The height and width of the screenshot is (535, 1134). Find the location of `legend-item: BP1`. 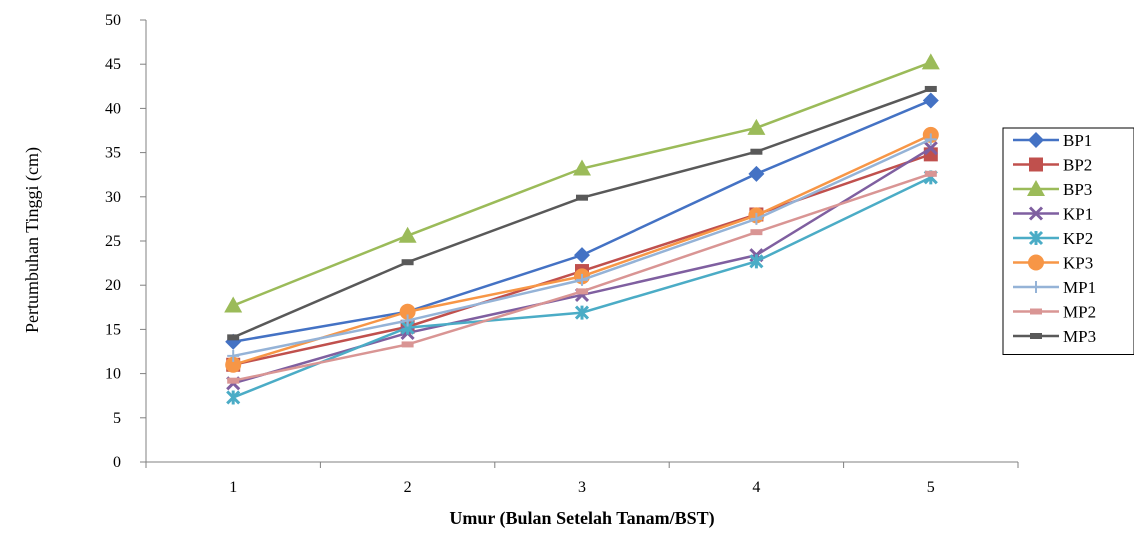

legend-item: BP1 is located at coordinates (1052, 140).